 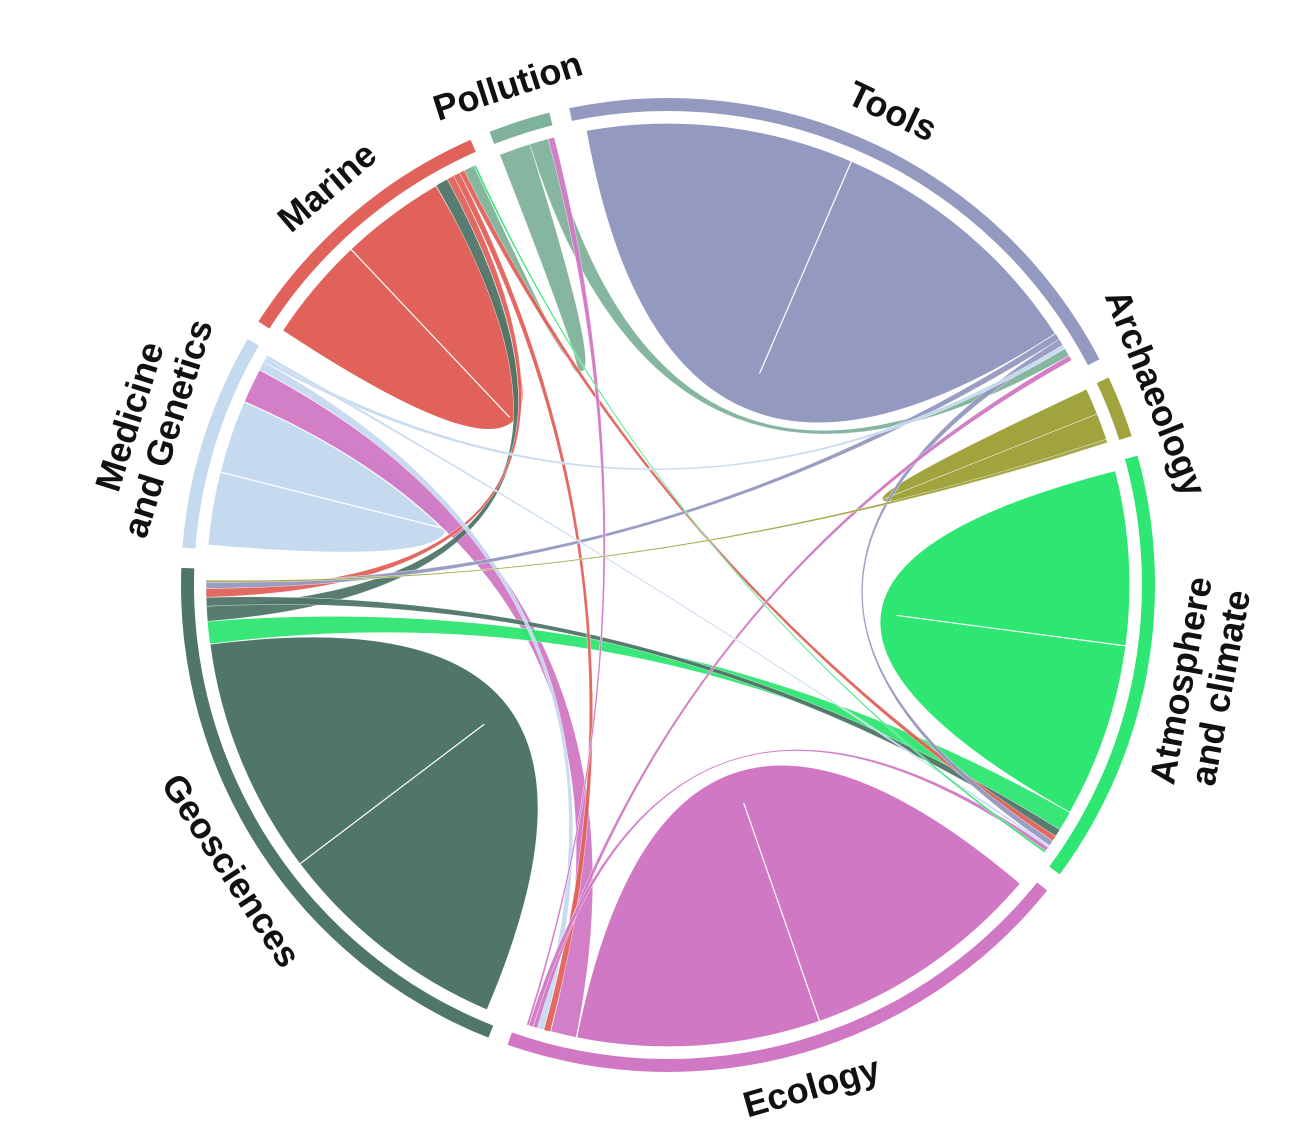 I want to click on ribbon-tools-geosciences, so click(x=632, y=461).